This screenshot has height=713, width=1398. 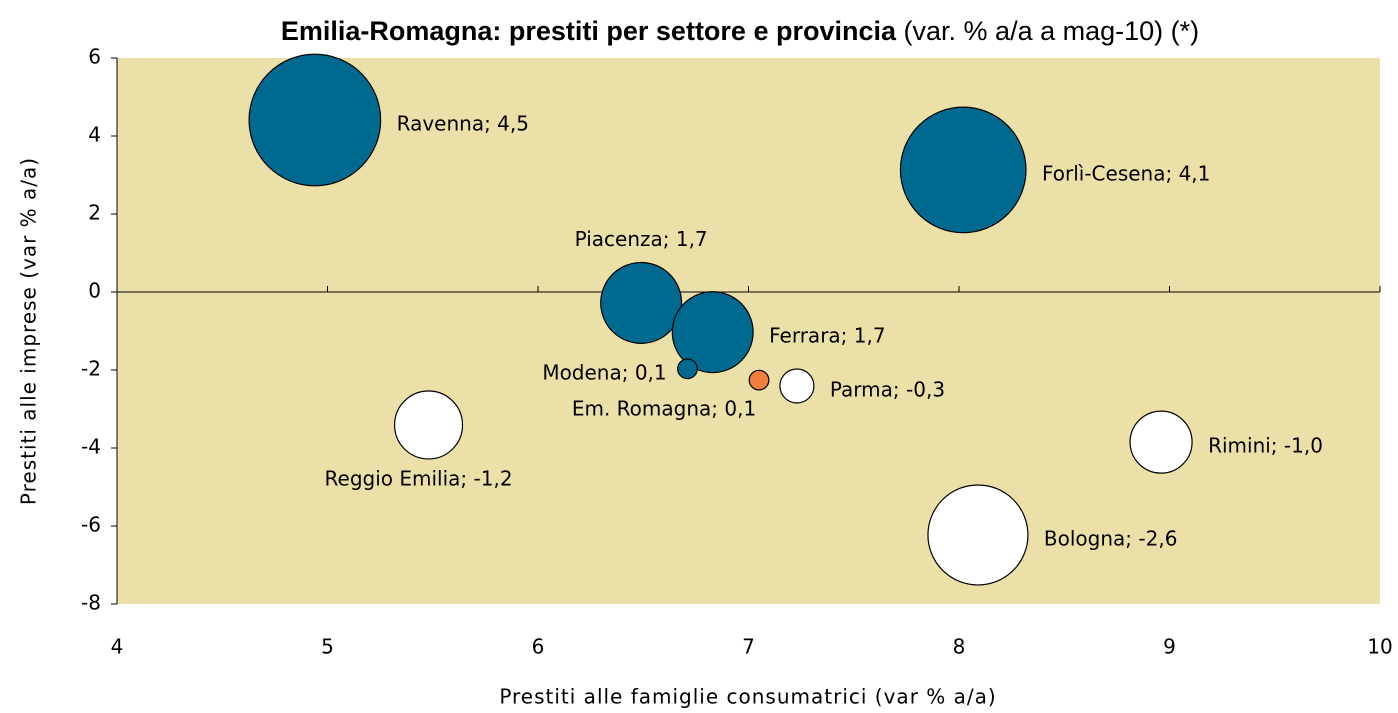 I want to click on y-tick-label: 0, so click(x=94, y=291).